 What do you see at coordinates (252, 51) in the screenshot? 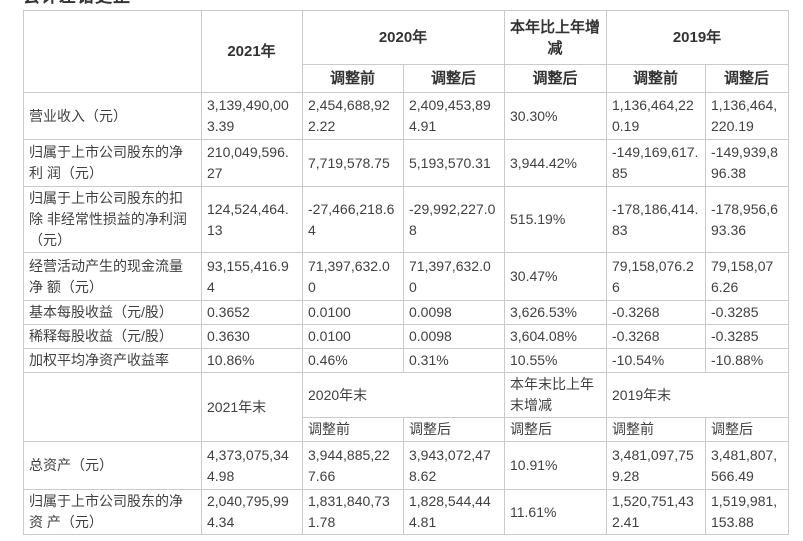
I see `header-2021: 2021年` at bounding box center [252, 51].